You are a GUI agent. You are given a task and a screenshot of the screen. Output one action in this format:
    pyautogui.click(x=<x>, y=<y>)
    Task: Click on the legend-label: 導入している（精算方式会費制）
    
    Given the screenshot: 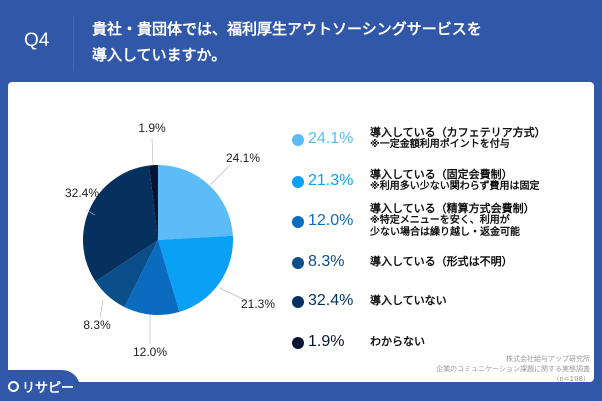 What is the action you would take?
    pyautogui.click(x=452, y=208)
    